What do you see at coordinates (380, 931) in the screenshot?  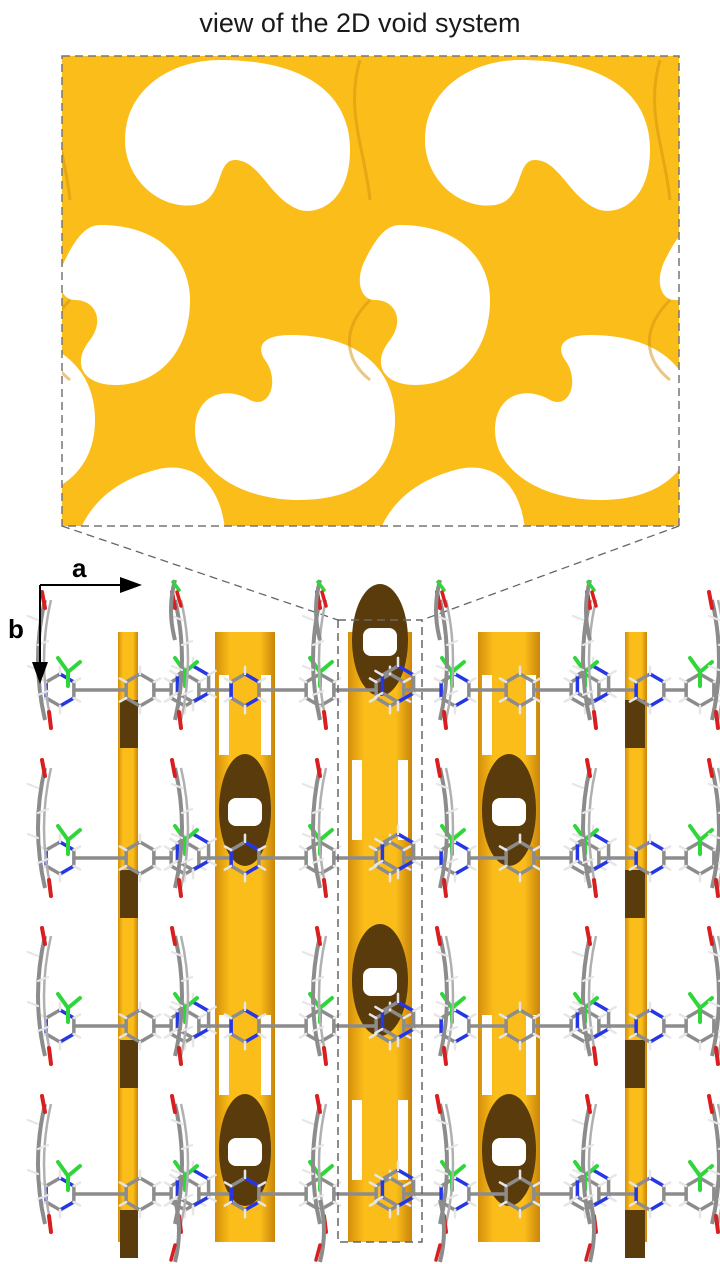 I see `zoom-region-box` at bounding box center [380, 931].